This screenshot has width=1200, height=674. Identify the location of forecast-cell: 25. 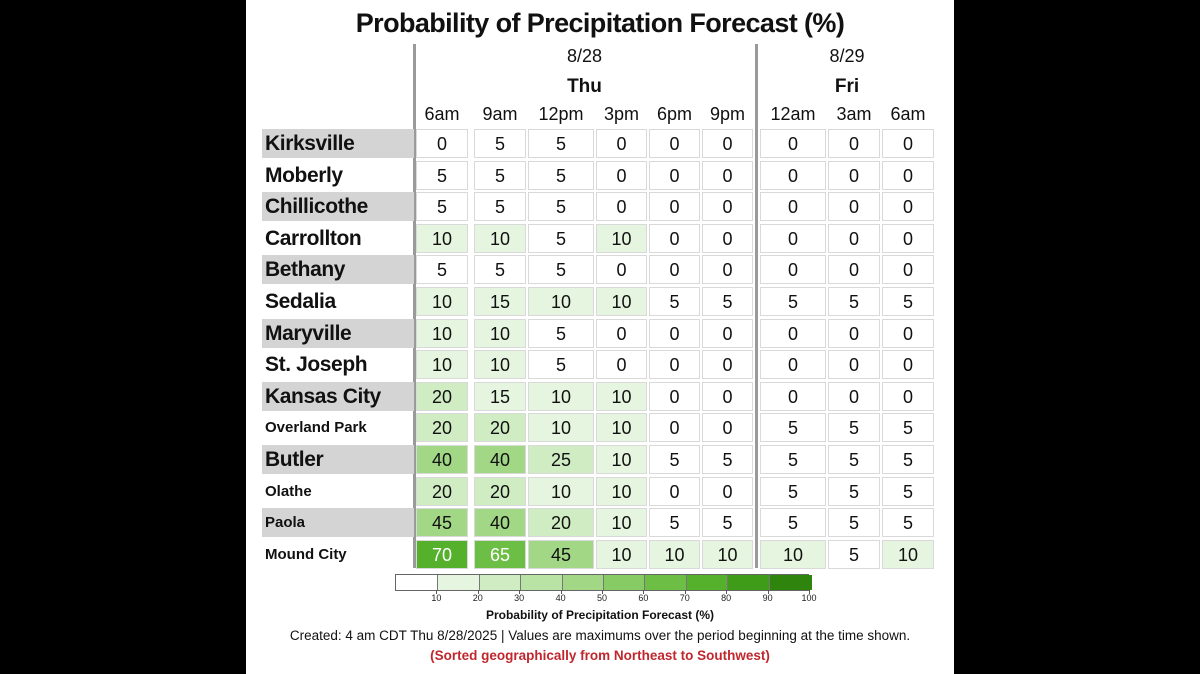
(561, 459).